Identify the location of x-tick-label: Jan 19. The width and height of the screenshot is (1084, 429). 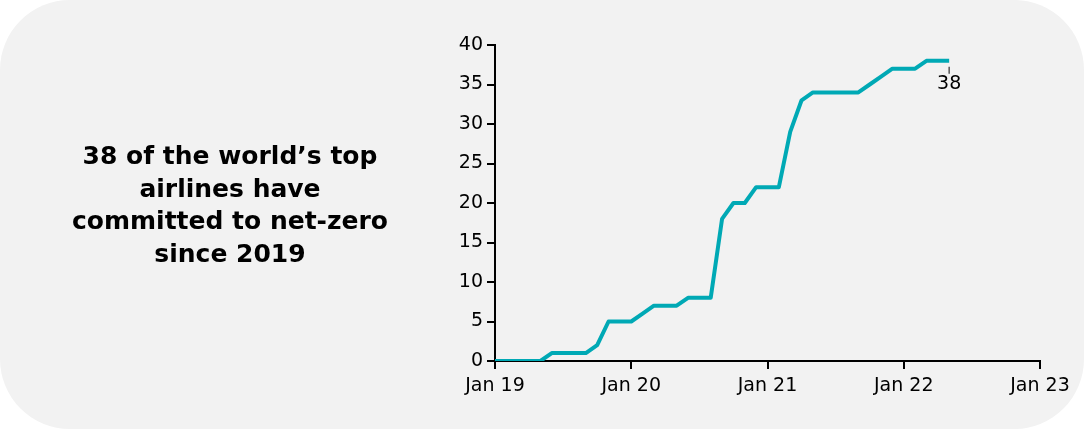
(494, 384).